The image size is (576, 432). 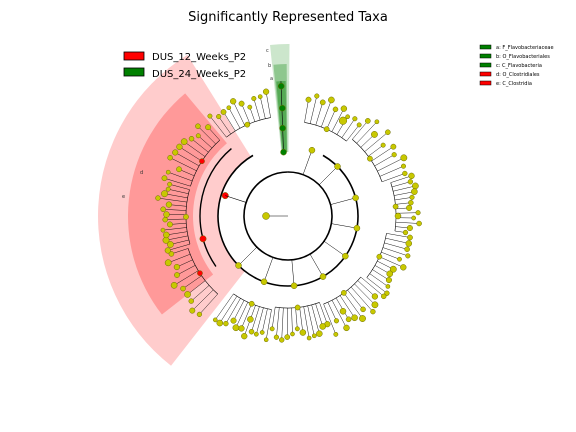 I want to click on clade-key-label-e: e: C_Clostridia, so click(x=514, y=84).